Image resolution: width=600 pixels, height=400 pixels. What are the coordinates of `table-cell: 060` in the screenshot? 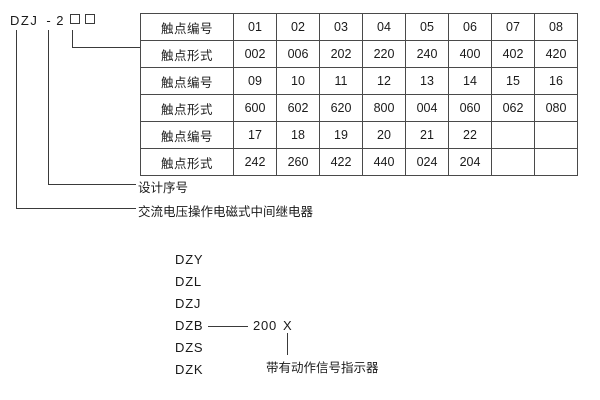 It's located at (470, 108).